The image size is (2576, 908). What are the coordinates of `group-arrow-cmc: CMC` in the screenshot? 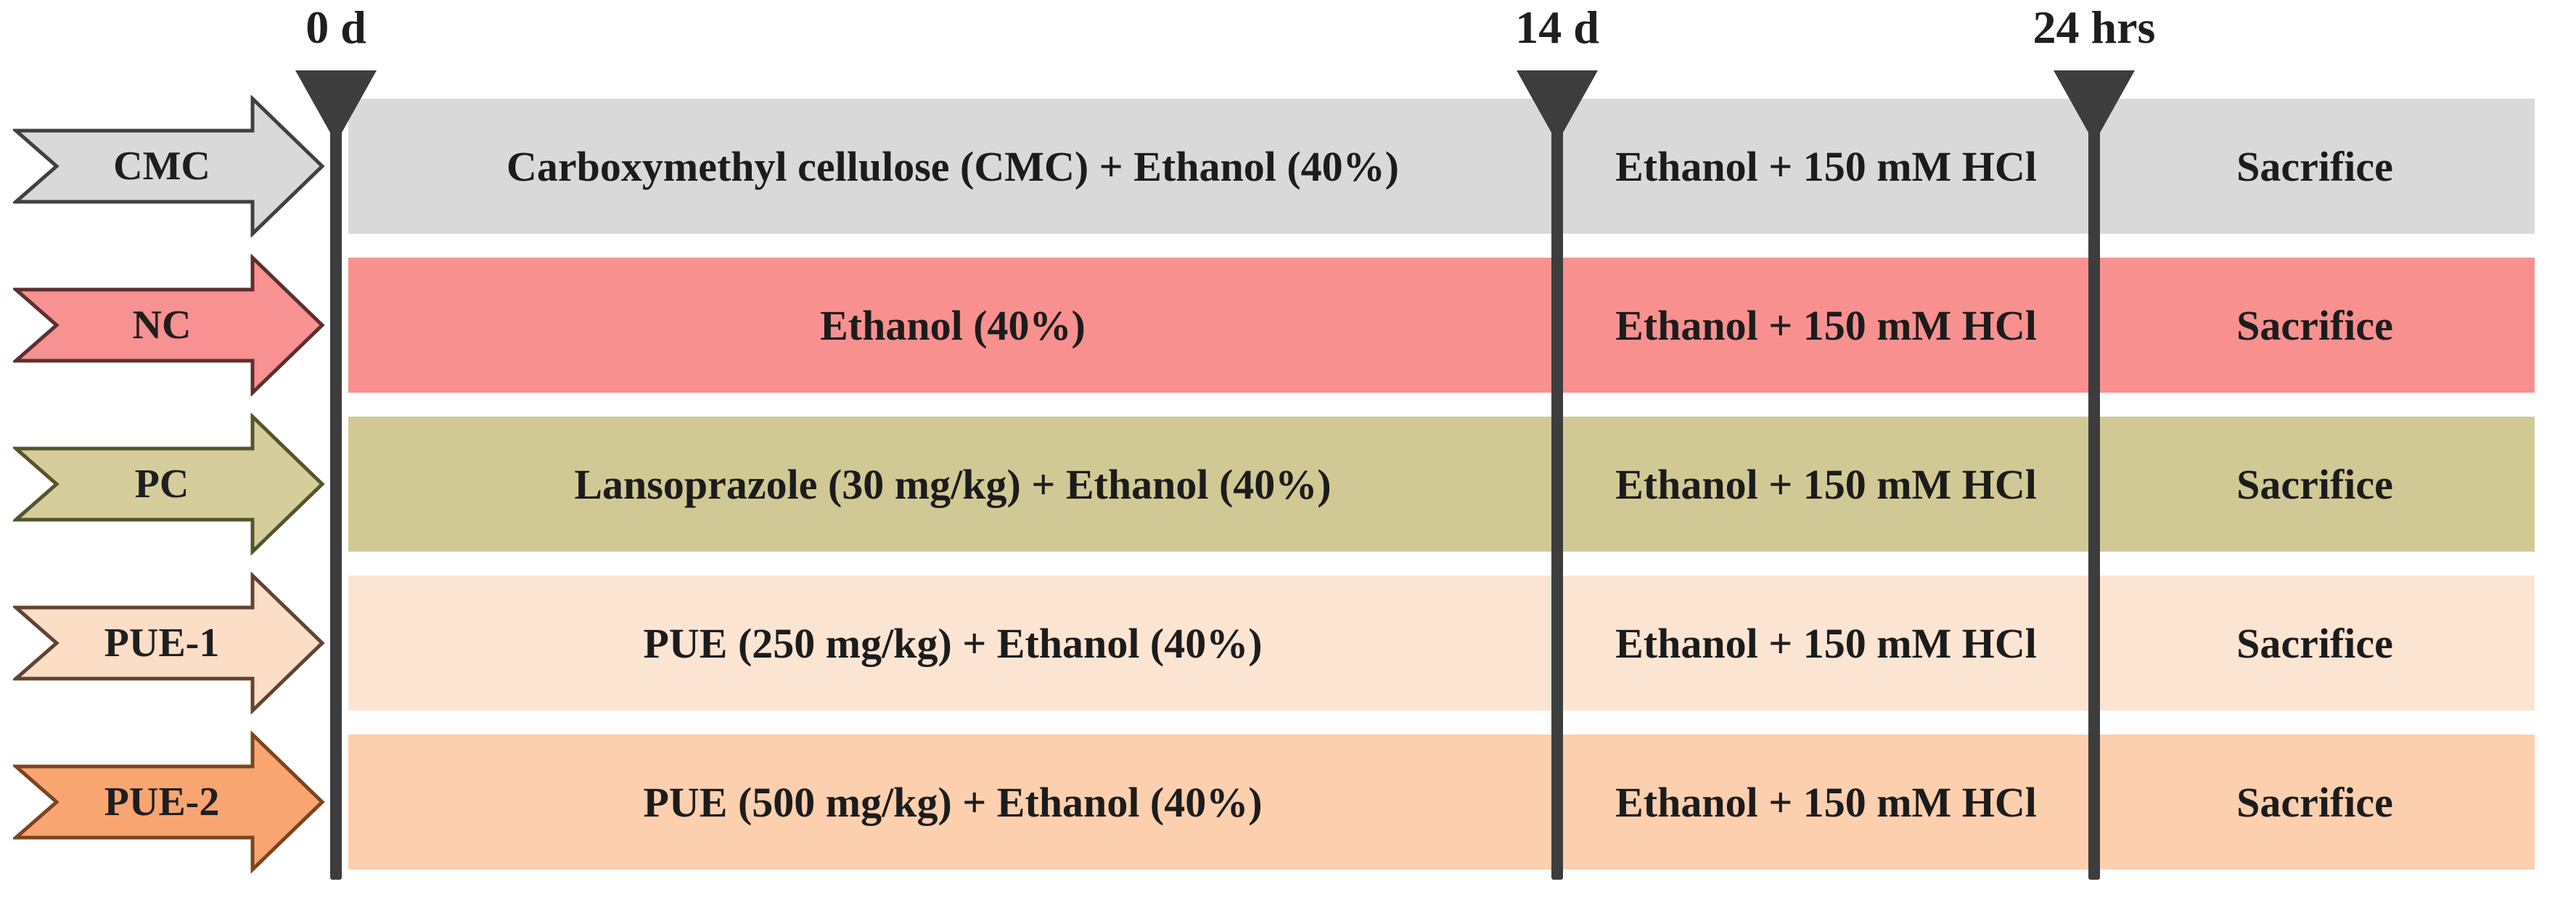 It's located at (169, 166).